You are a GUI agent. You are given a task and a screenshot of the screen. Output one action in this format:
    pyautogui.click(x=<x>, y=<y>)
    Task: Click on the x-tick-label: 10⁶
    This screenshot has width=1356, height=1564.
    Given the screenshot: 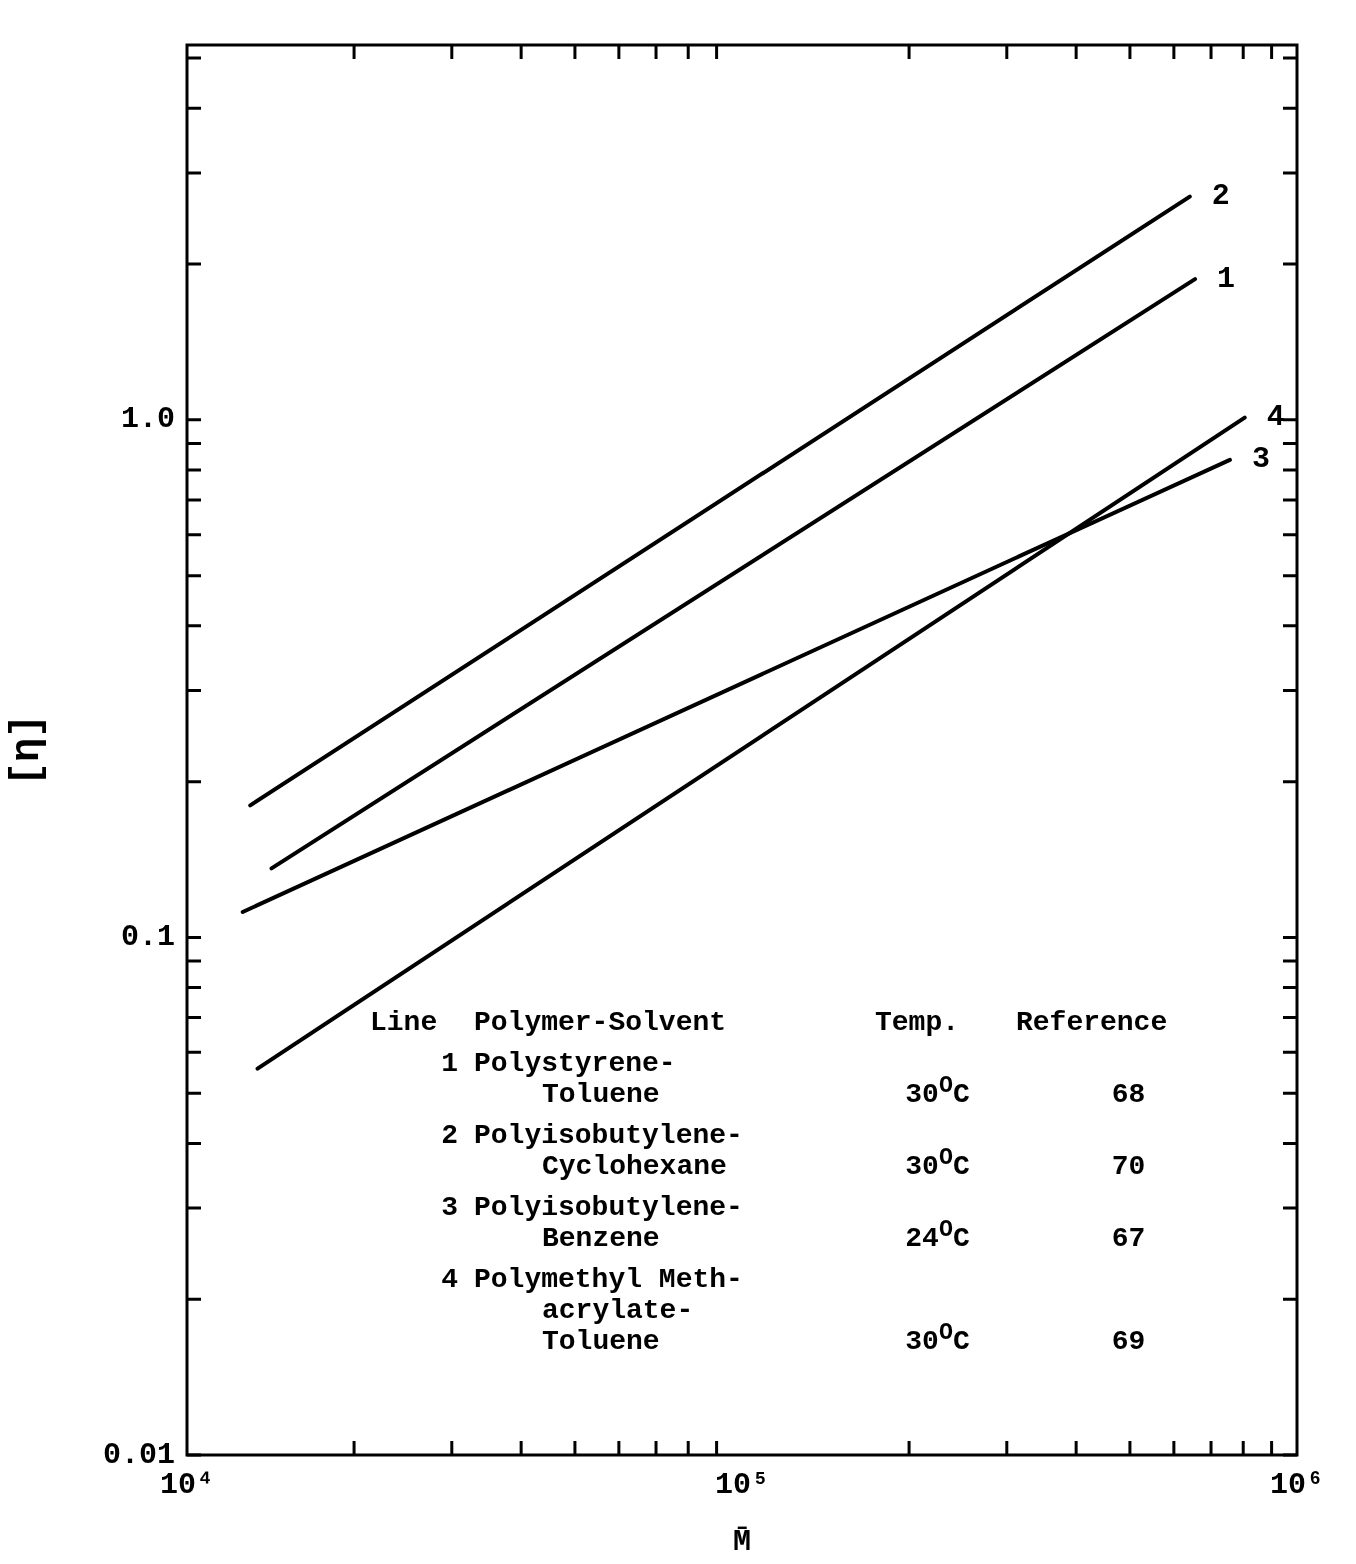 What is the action you would take?
    pyautogui.click(x=1297, y=1484)
    